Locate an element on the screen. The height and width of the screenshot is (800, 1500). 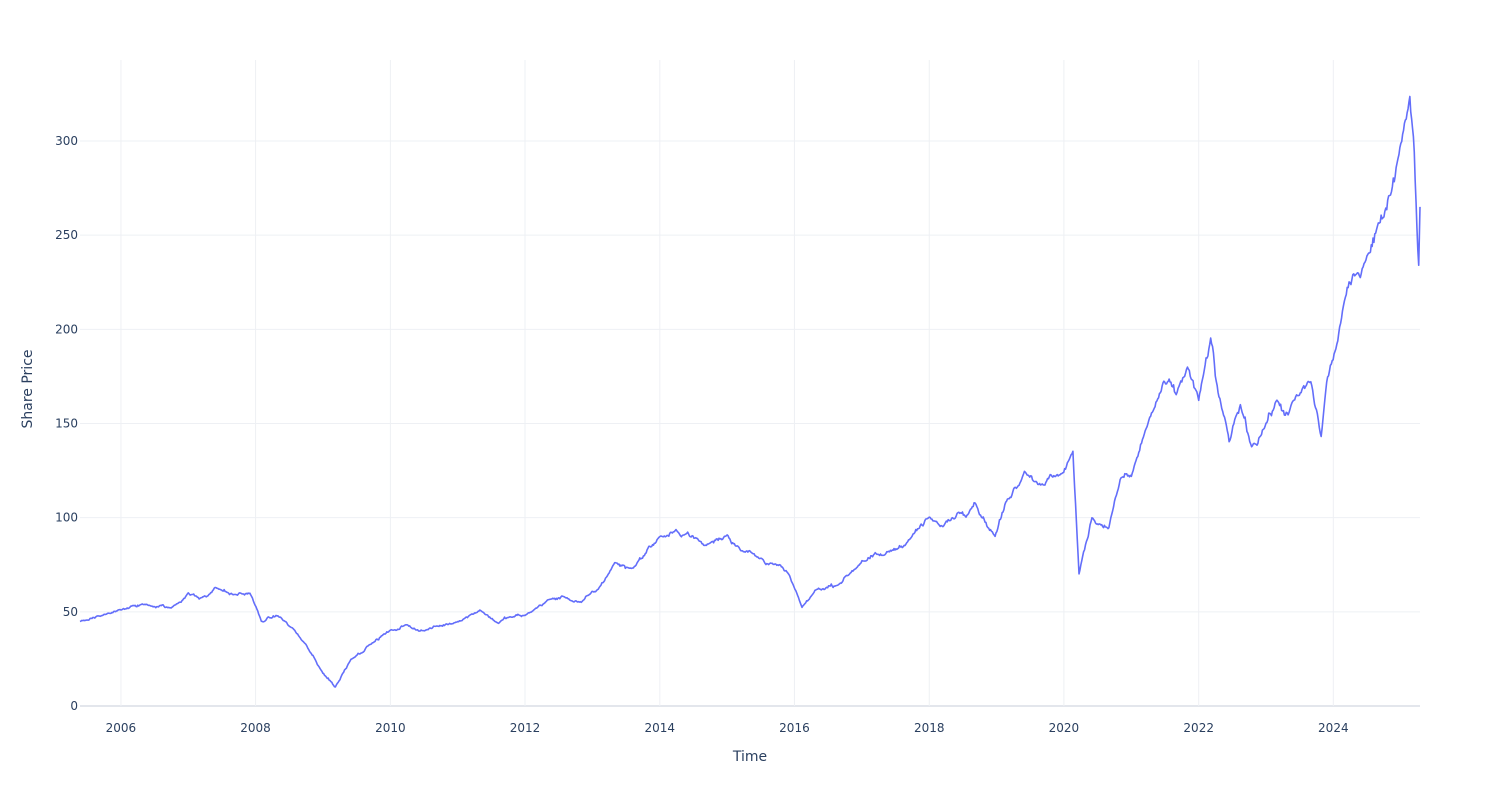
x-tick-label: 2022 is located at coordinates (1198, 728).